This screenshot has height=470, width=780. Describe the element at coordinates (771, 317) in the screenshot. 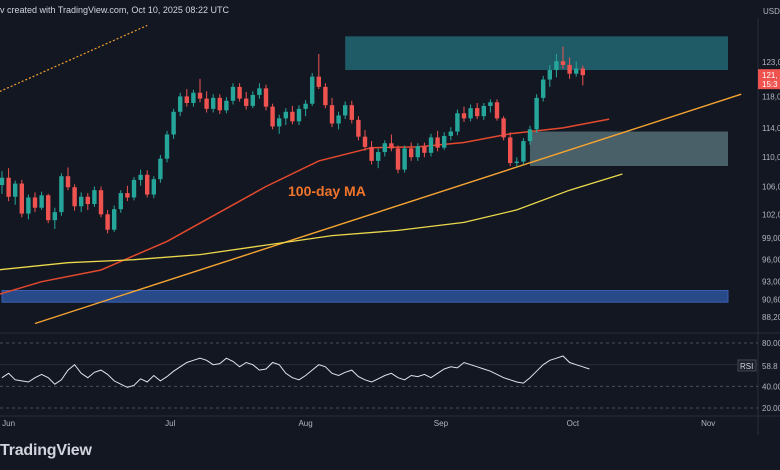

I see `price-tick-label: 88,20` at that location.